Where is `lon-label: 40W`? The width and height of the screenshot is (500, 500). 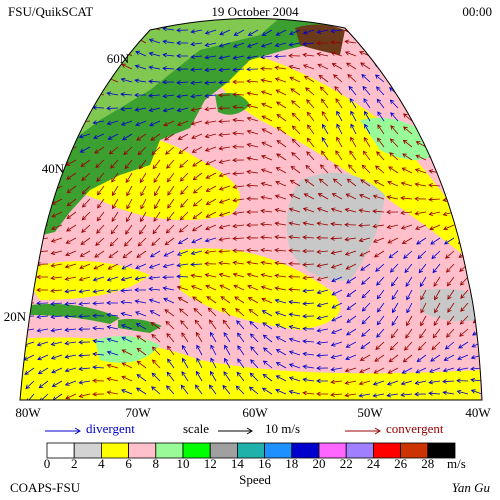
lon-label: 40W is located at coordinates (478, 412).